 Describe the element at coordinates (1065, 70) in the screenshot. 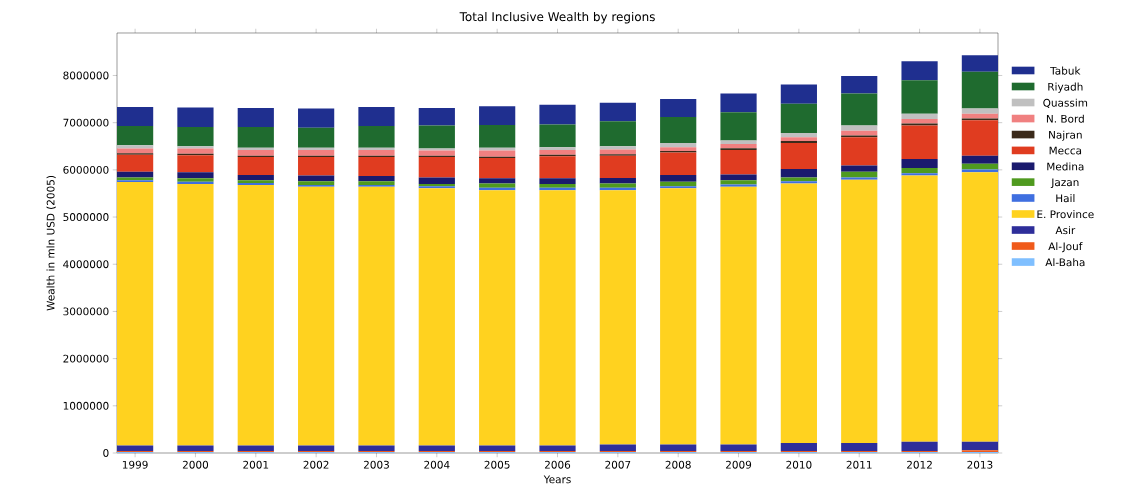

I see `legend-label: Tabuk` at that location.